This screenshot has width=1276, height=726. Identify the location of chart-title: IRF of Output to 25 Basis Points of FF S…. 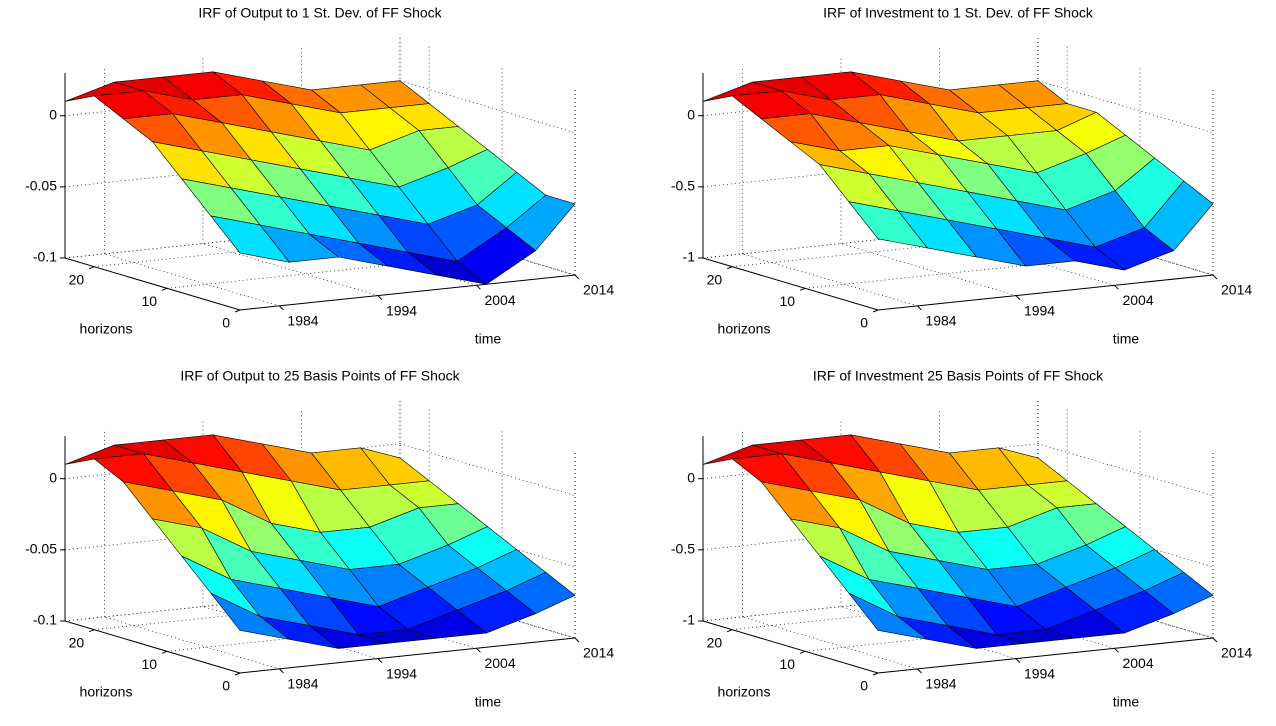
(320, 376).